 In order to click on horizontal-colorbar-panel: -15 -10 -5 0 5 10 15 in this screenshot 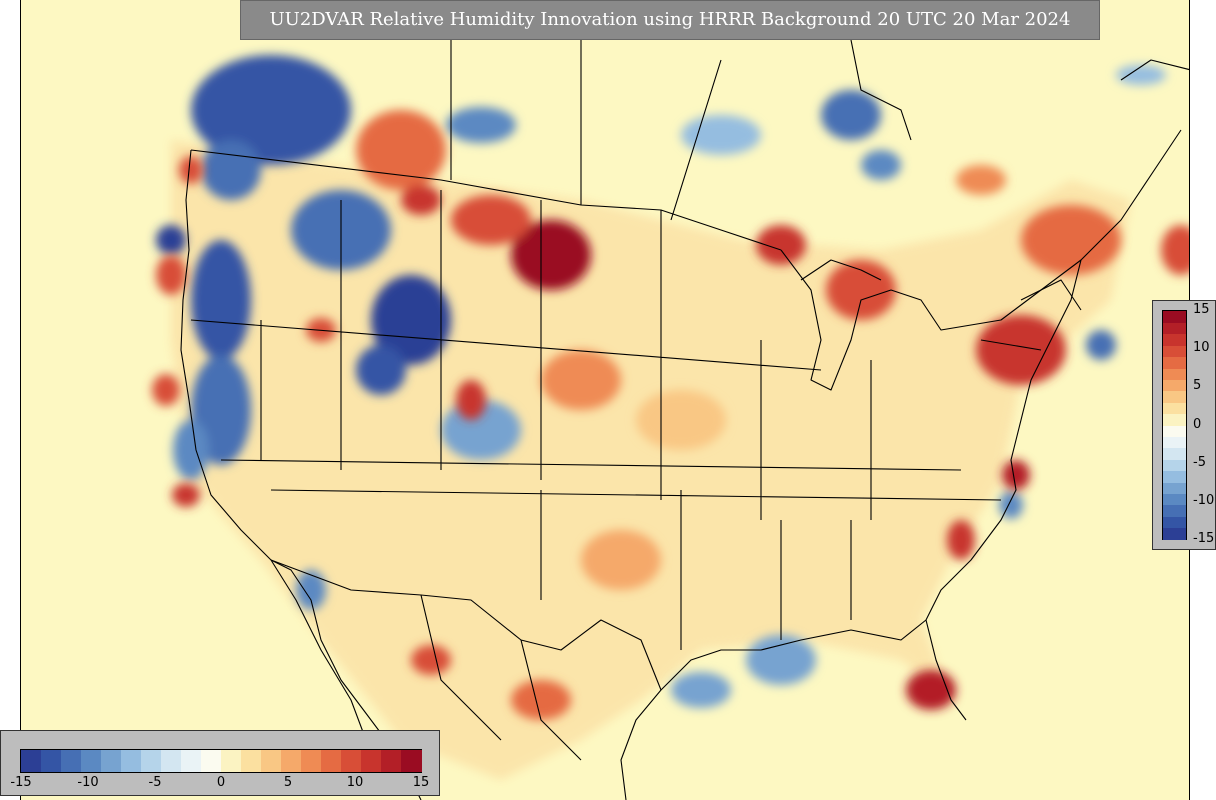, I will do `click(220, 763)`.